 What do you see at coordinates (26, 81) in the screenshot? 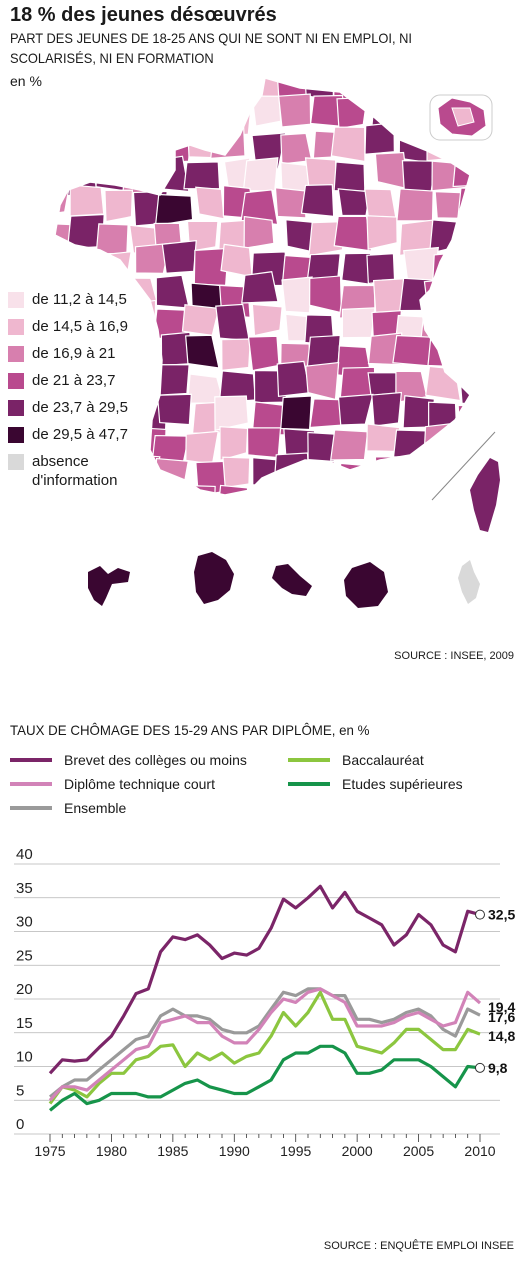
I see `map-unit: en %` at bounding box center [26, 81].